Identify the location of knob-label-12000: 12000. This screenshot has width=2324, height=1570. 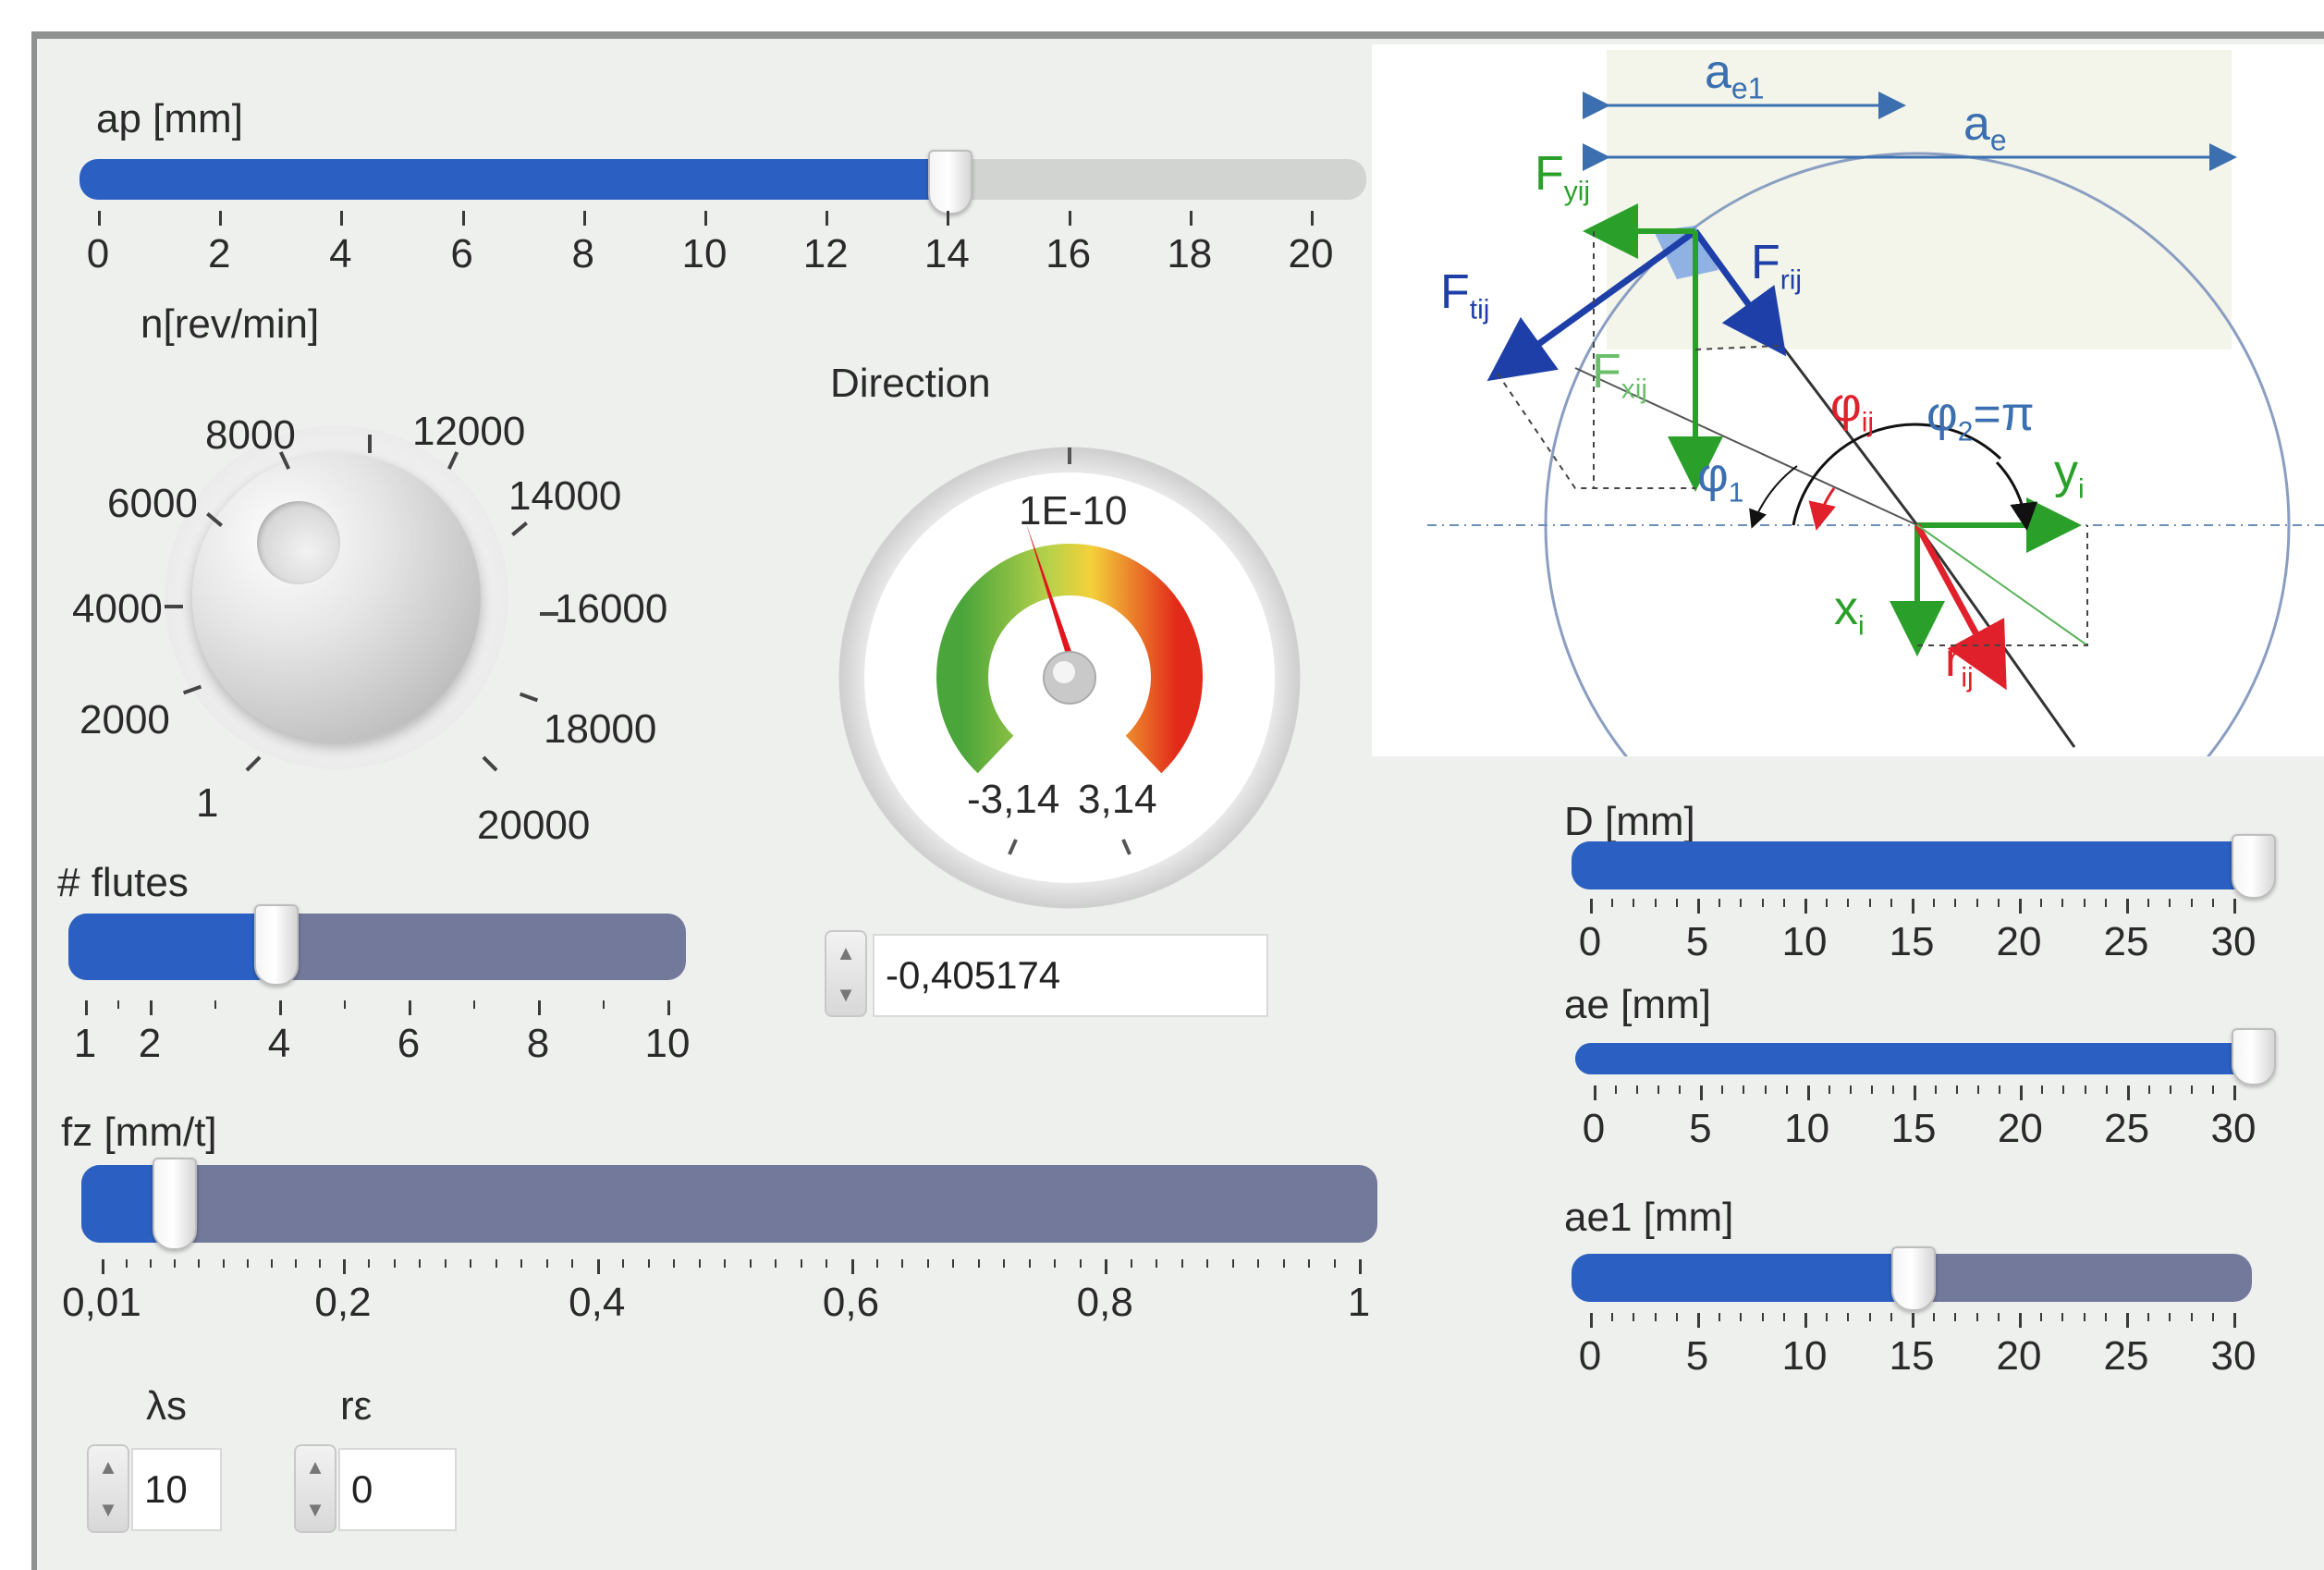
(469, 431).